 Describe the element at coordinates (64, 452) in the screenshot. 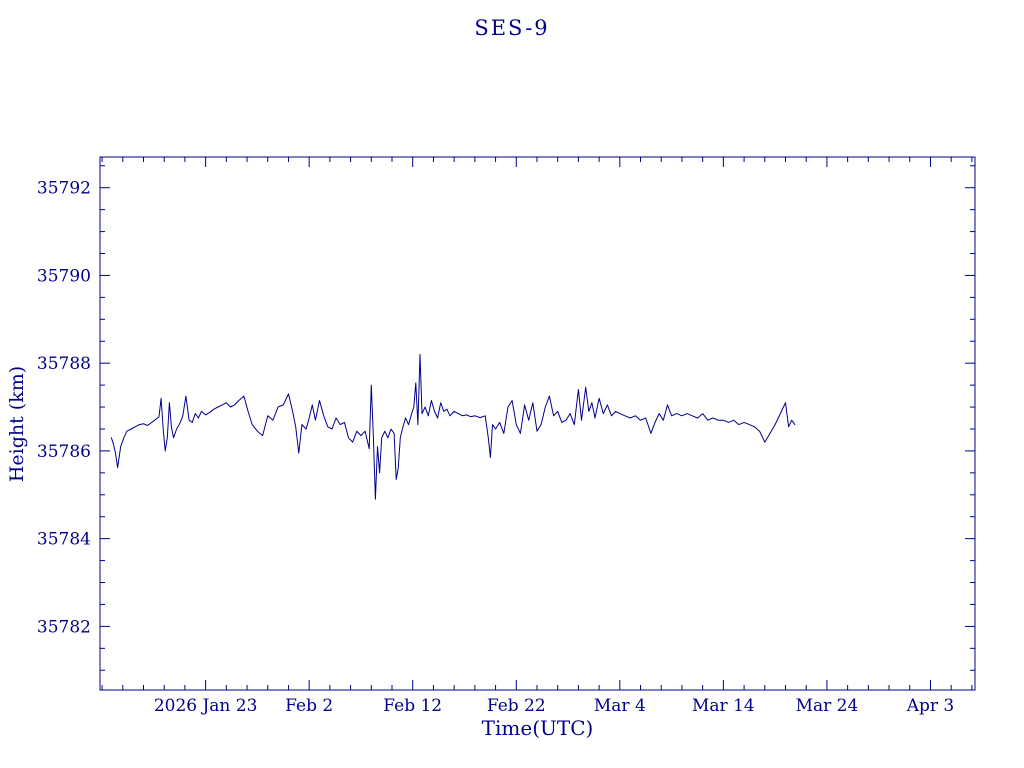

I see `y-tick-label: 35786` at that location.